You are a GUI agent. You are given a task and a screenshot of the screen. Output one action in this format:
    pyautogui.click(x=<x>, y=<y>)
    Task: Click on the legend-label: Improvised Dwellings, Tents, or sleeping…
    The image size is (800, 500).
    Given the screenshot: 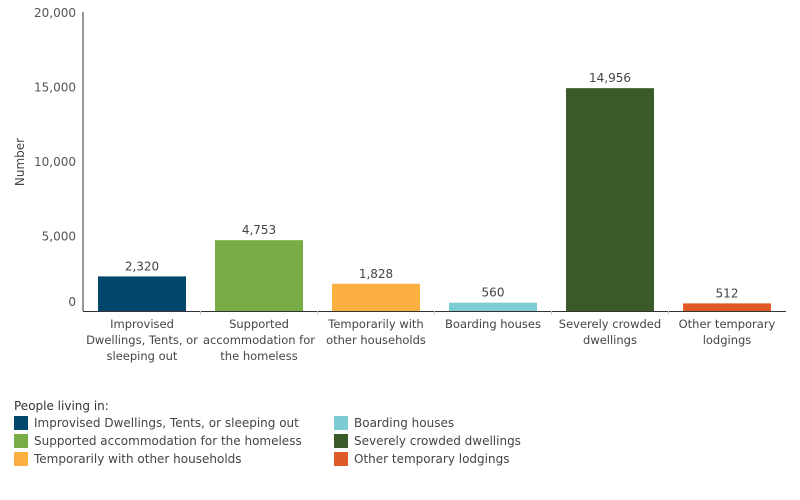 What is the action you would take?
    pyautogui.click(x=166, y=423)
    